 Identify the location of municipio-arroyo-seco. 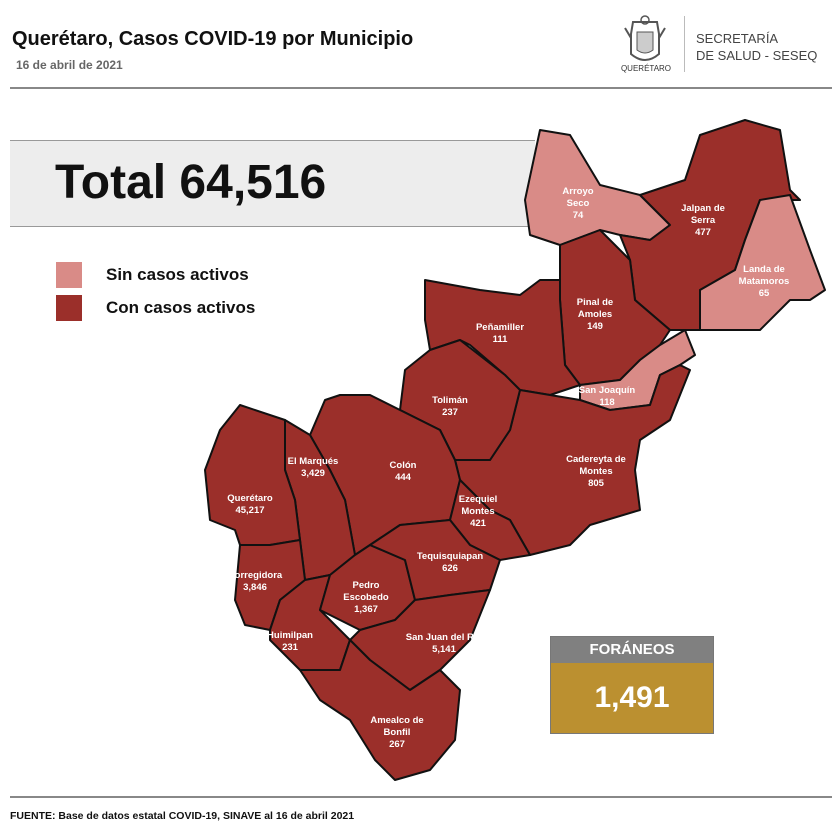
(597, 187).